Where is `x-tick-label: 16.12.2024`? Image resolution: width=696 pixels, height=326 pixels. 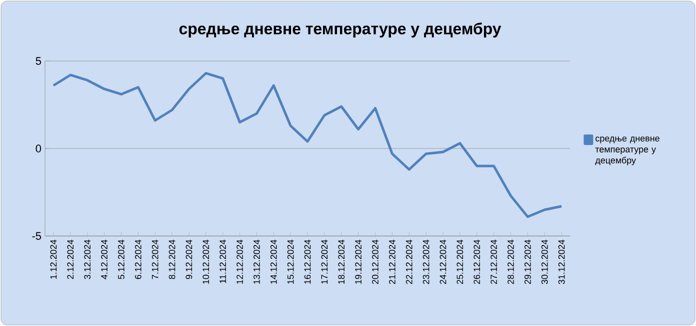
x-tick-label: 16.12.2024 is located at coordinates (307, 262).